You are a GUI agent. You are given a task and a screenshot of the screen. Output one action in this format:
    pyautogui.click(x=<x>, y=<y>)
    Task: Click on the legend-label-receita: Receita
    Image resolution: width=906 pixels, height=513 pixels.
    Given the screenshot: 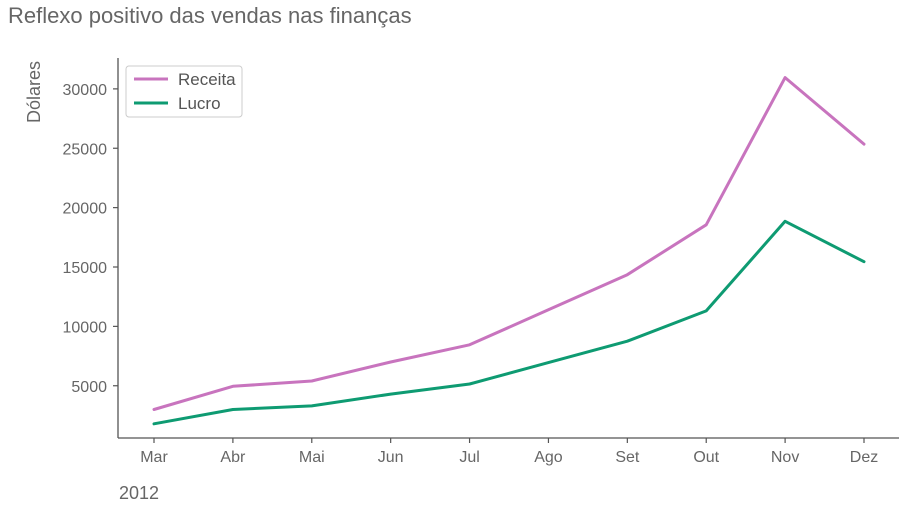 What is the action you would take?
    pyautogui.click(x=207, y=79)
    